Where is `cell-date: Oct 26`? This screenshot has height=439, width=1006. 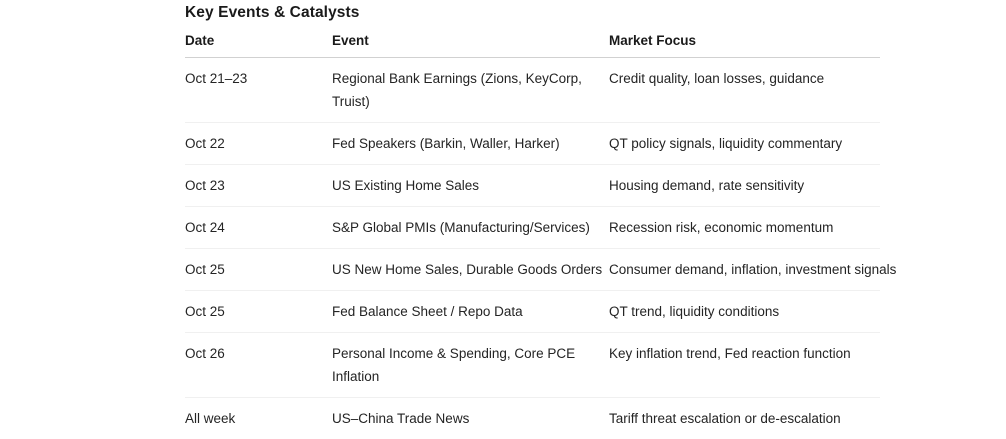 cell-date: Oct 26 is located at coordinates (258, 365).